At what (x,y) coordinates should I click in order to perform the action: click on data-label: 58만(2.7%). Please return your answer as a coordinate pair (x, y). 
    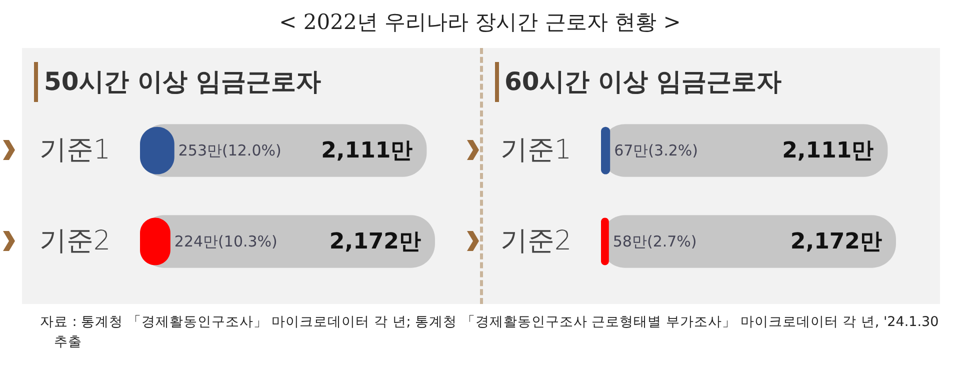
    Looking at the image, I should click on (654, 241).